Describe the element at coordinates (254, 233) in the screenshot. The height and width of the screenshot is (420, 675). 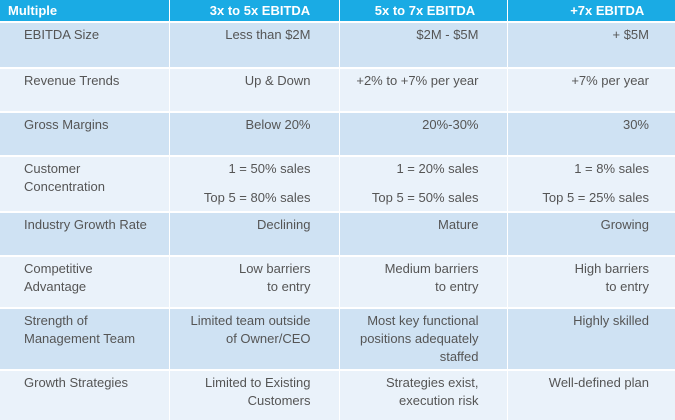
I see `table-cell: Declining` at that location.